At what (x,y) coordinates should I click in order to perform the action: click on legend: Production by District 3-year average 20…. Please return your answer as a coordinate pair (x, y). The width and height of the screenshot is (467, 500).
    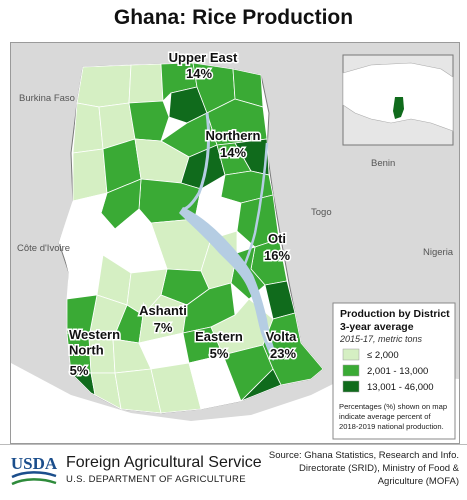
    Looking at the image, I should click on (394, 371).